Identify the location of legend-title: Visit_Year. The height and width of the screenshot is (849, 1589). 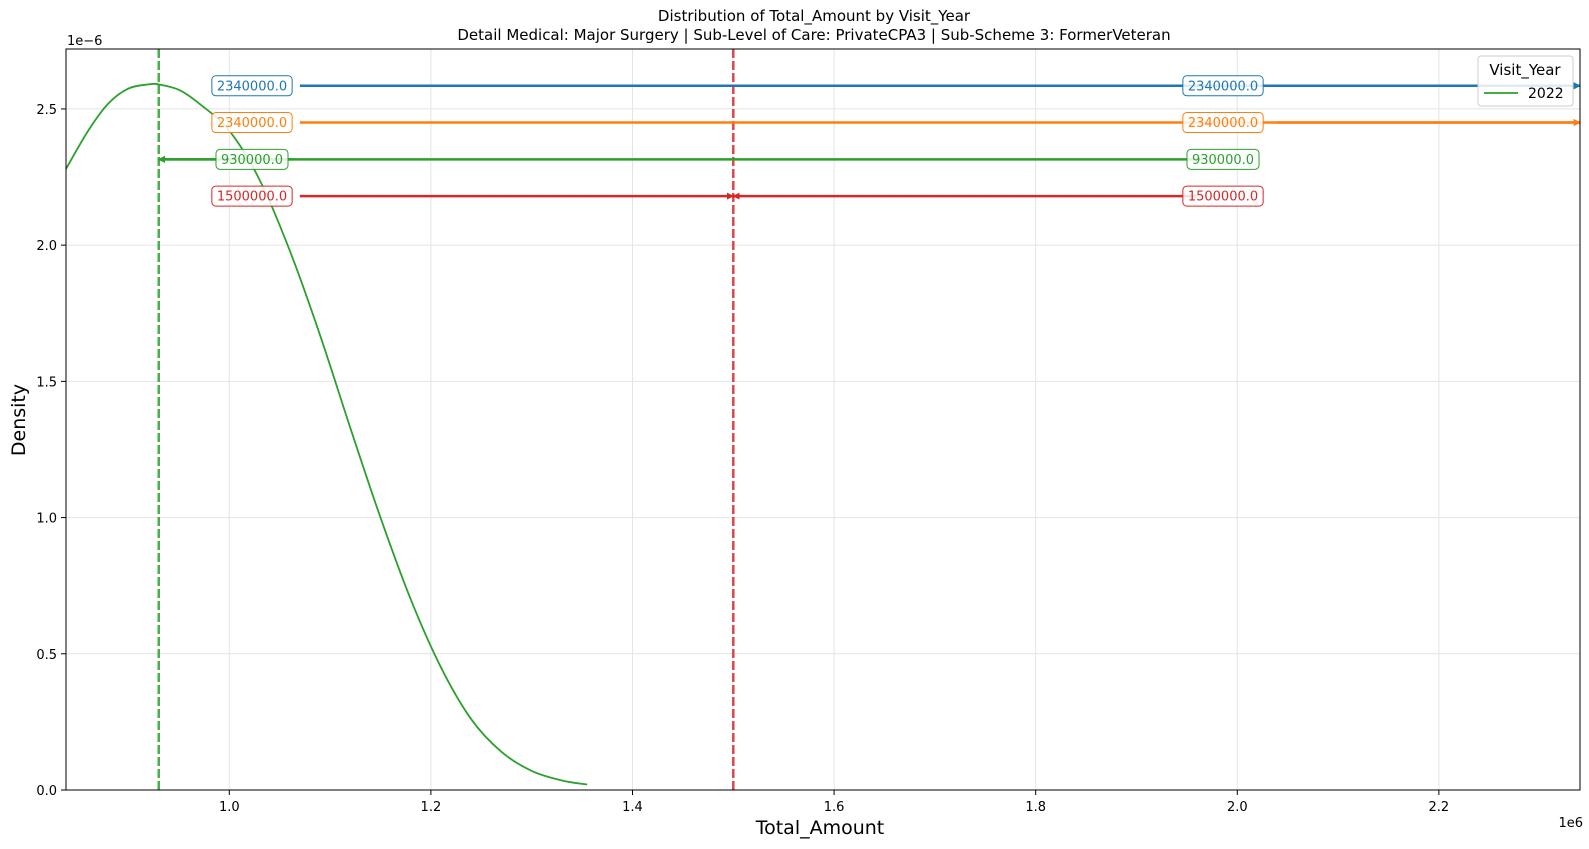
(1525, 70).